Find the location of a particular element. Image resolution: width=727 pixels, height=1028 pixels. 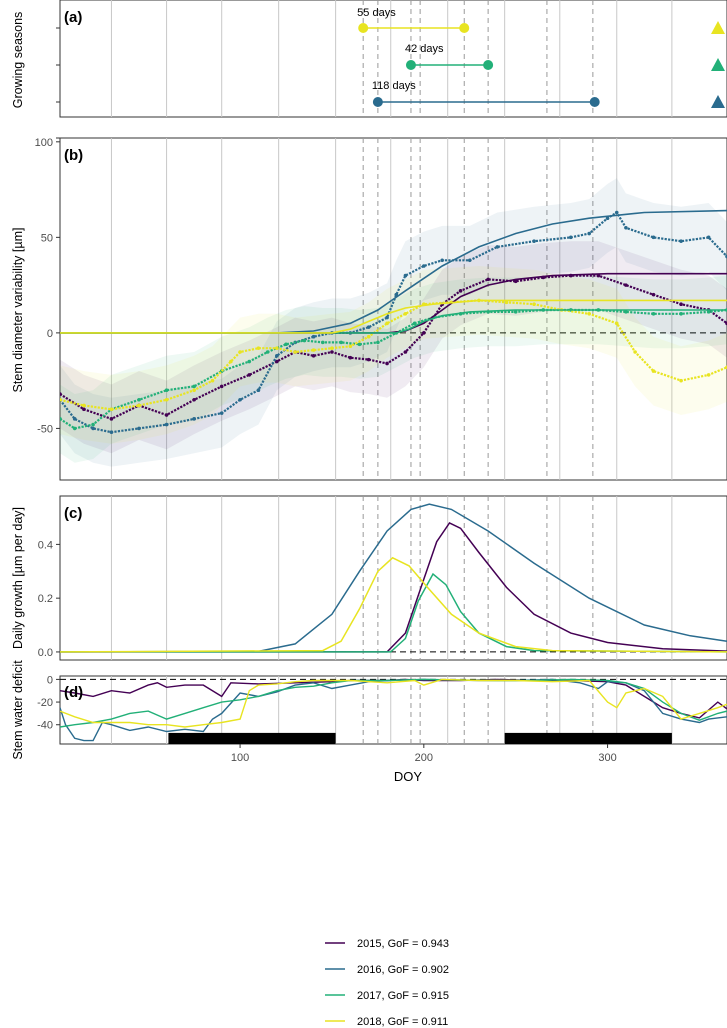

y-tick-label: 0.4 is located at coordinates (45, 545).